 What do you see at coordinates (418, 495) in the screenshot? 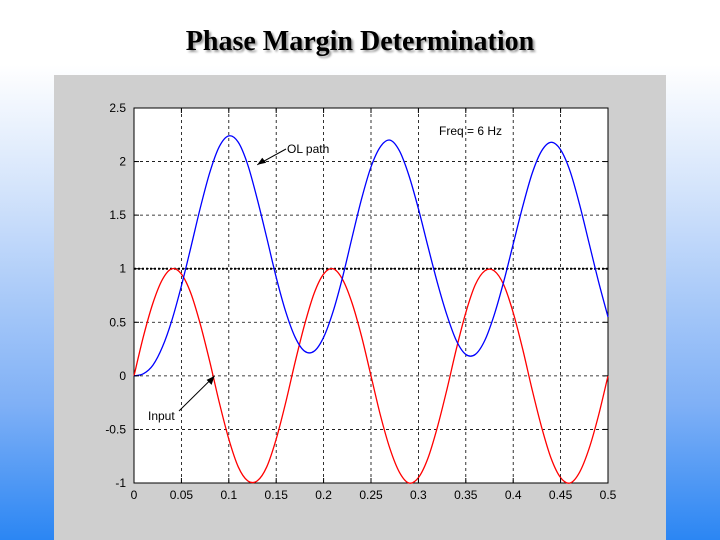
I see `x-tick-label: 0.3` at bounding box center [418, 495].